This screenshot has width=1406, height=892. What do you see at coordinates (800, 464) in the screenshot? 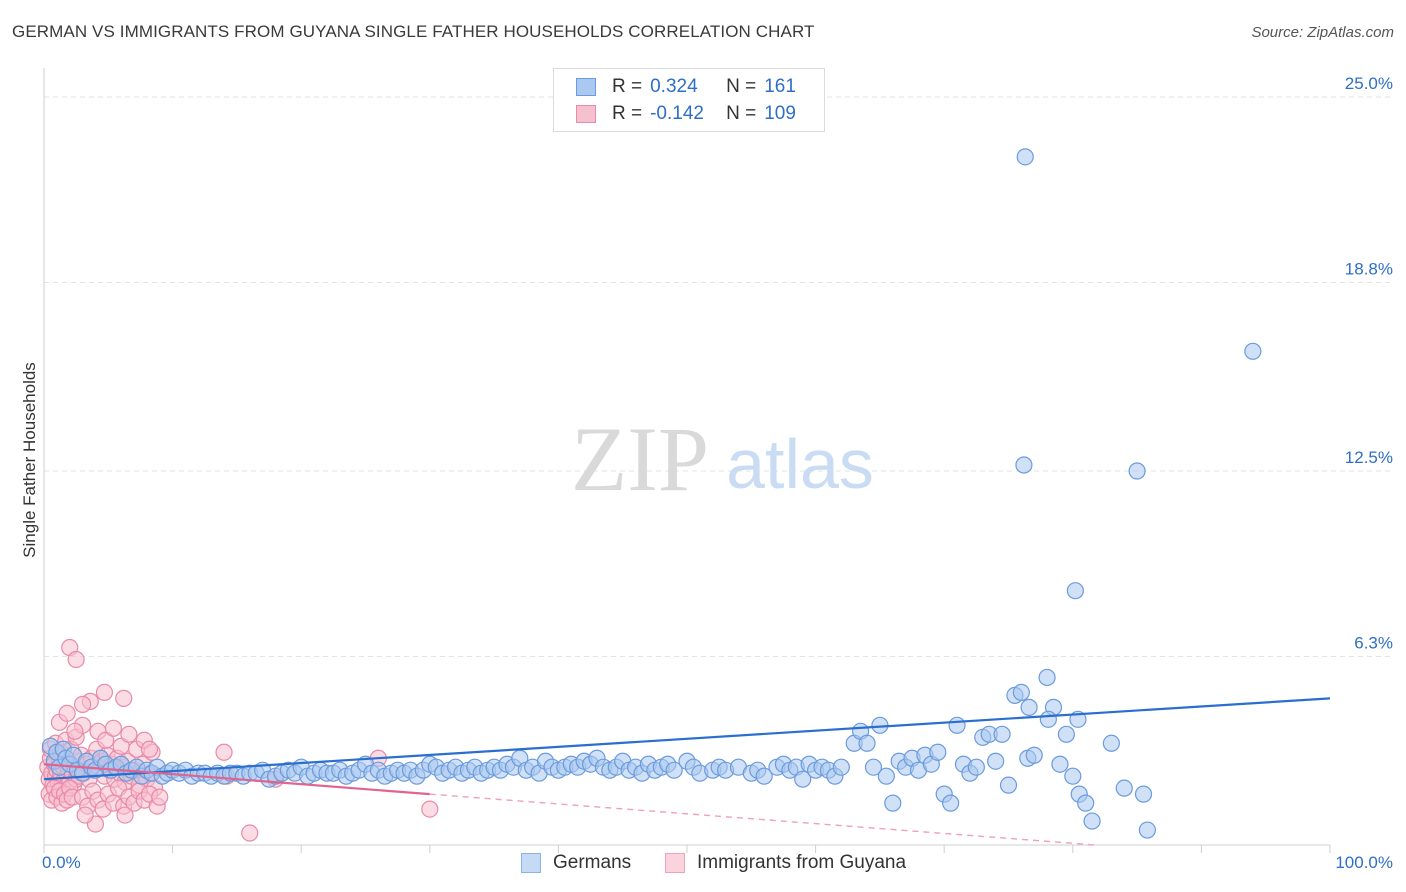
I see `watermark-atlas: atlas` at bounding box center [800, 464].